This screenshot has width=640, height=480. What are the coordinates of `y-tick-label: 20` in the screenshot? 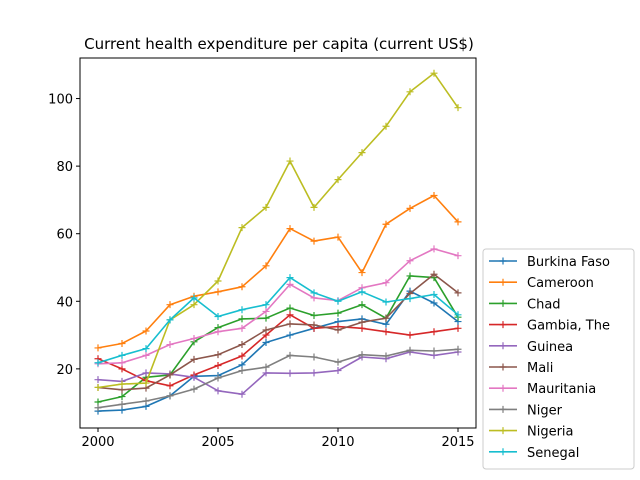 It's located at (64, 370).